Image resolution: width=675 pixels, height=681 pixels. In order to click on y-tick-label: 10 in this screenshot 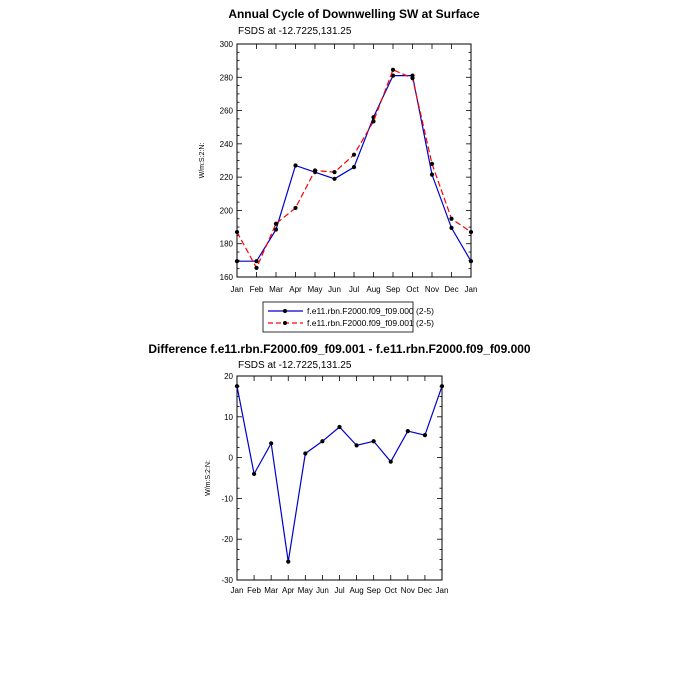, I will do `click(228, 417)`.